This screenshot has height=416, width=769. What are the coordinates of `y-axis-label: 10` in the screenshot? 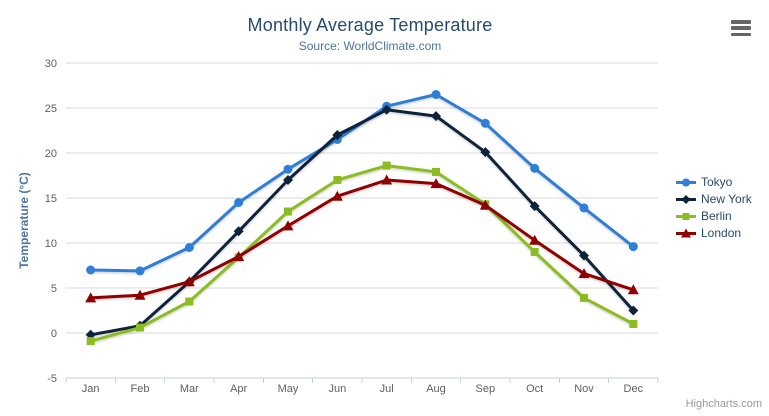 It's located at (51, 244).